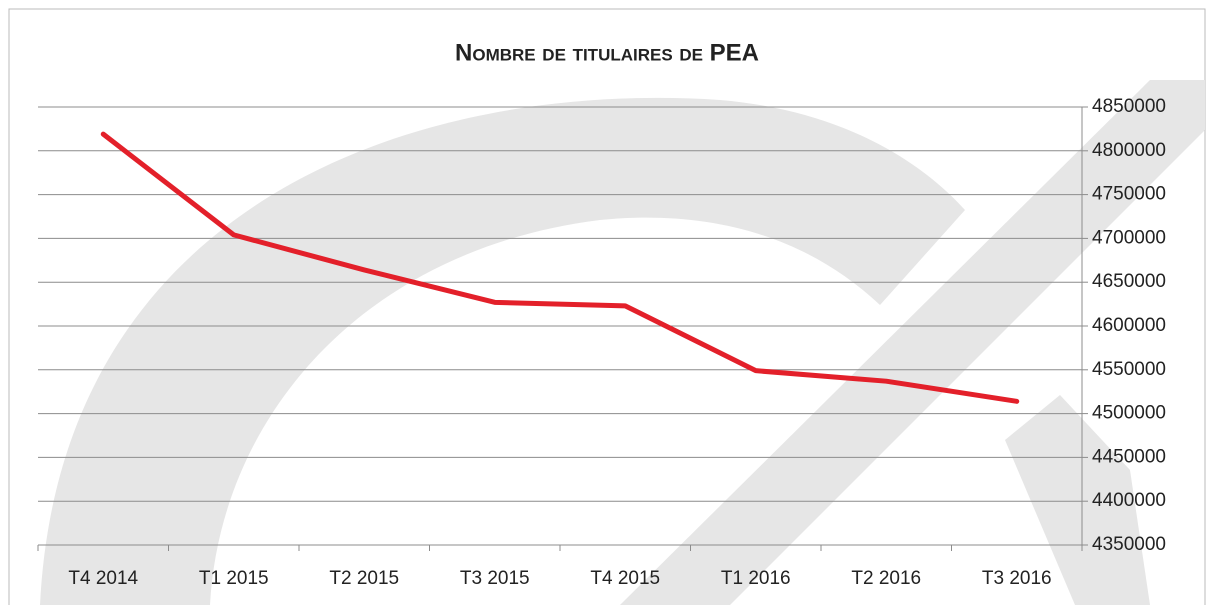  What do you see at coordinates (1129, 544) in the screenshot?
I see `y-tick-label: 4350000` at bounding box center [1129, 544].